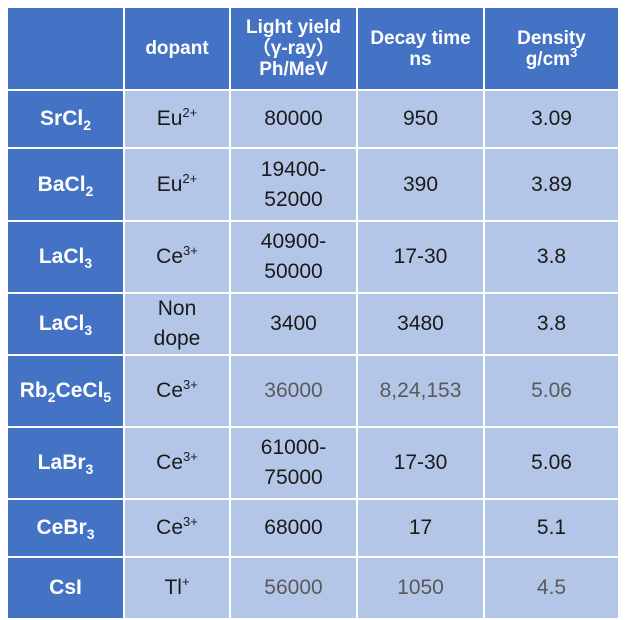 This screenshot has width=625, height=620. I want to click on light-yield-text-line: 80000, so click(293, 118).